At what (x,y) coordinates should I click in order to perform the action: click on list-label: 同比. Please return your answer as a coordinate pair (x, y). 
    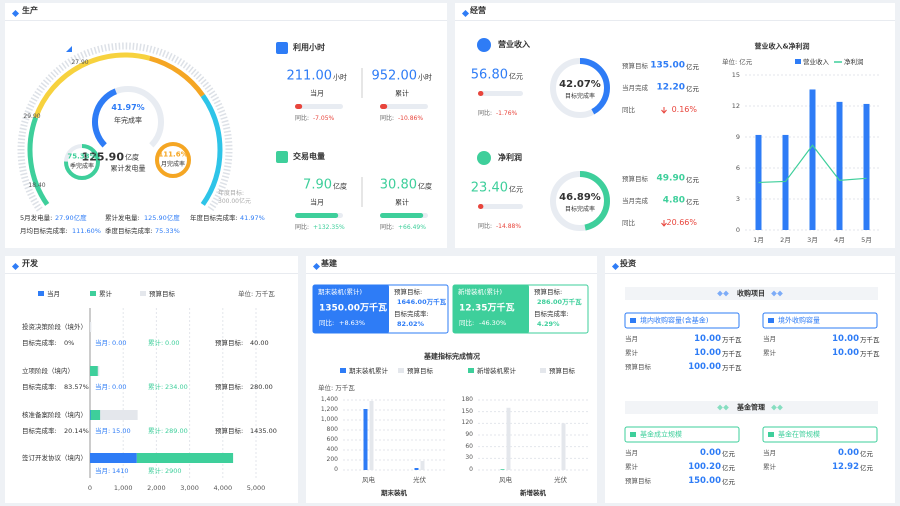
    Looking at the image, I should click on (628, 222).